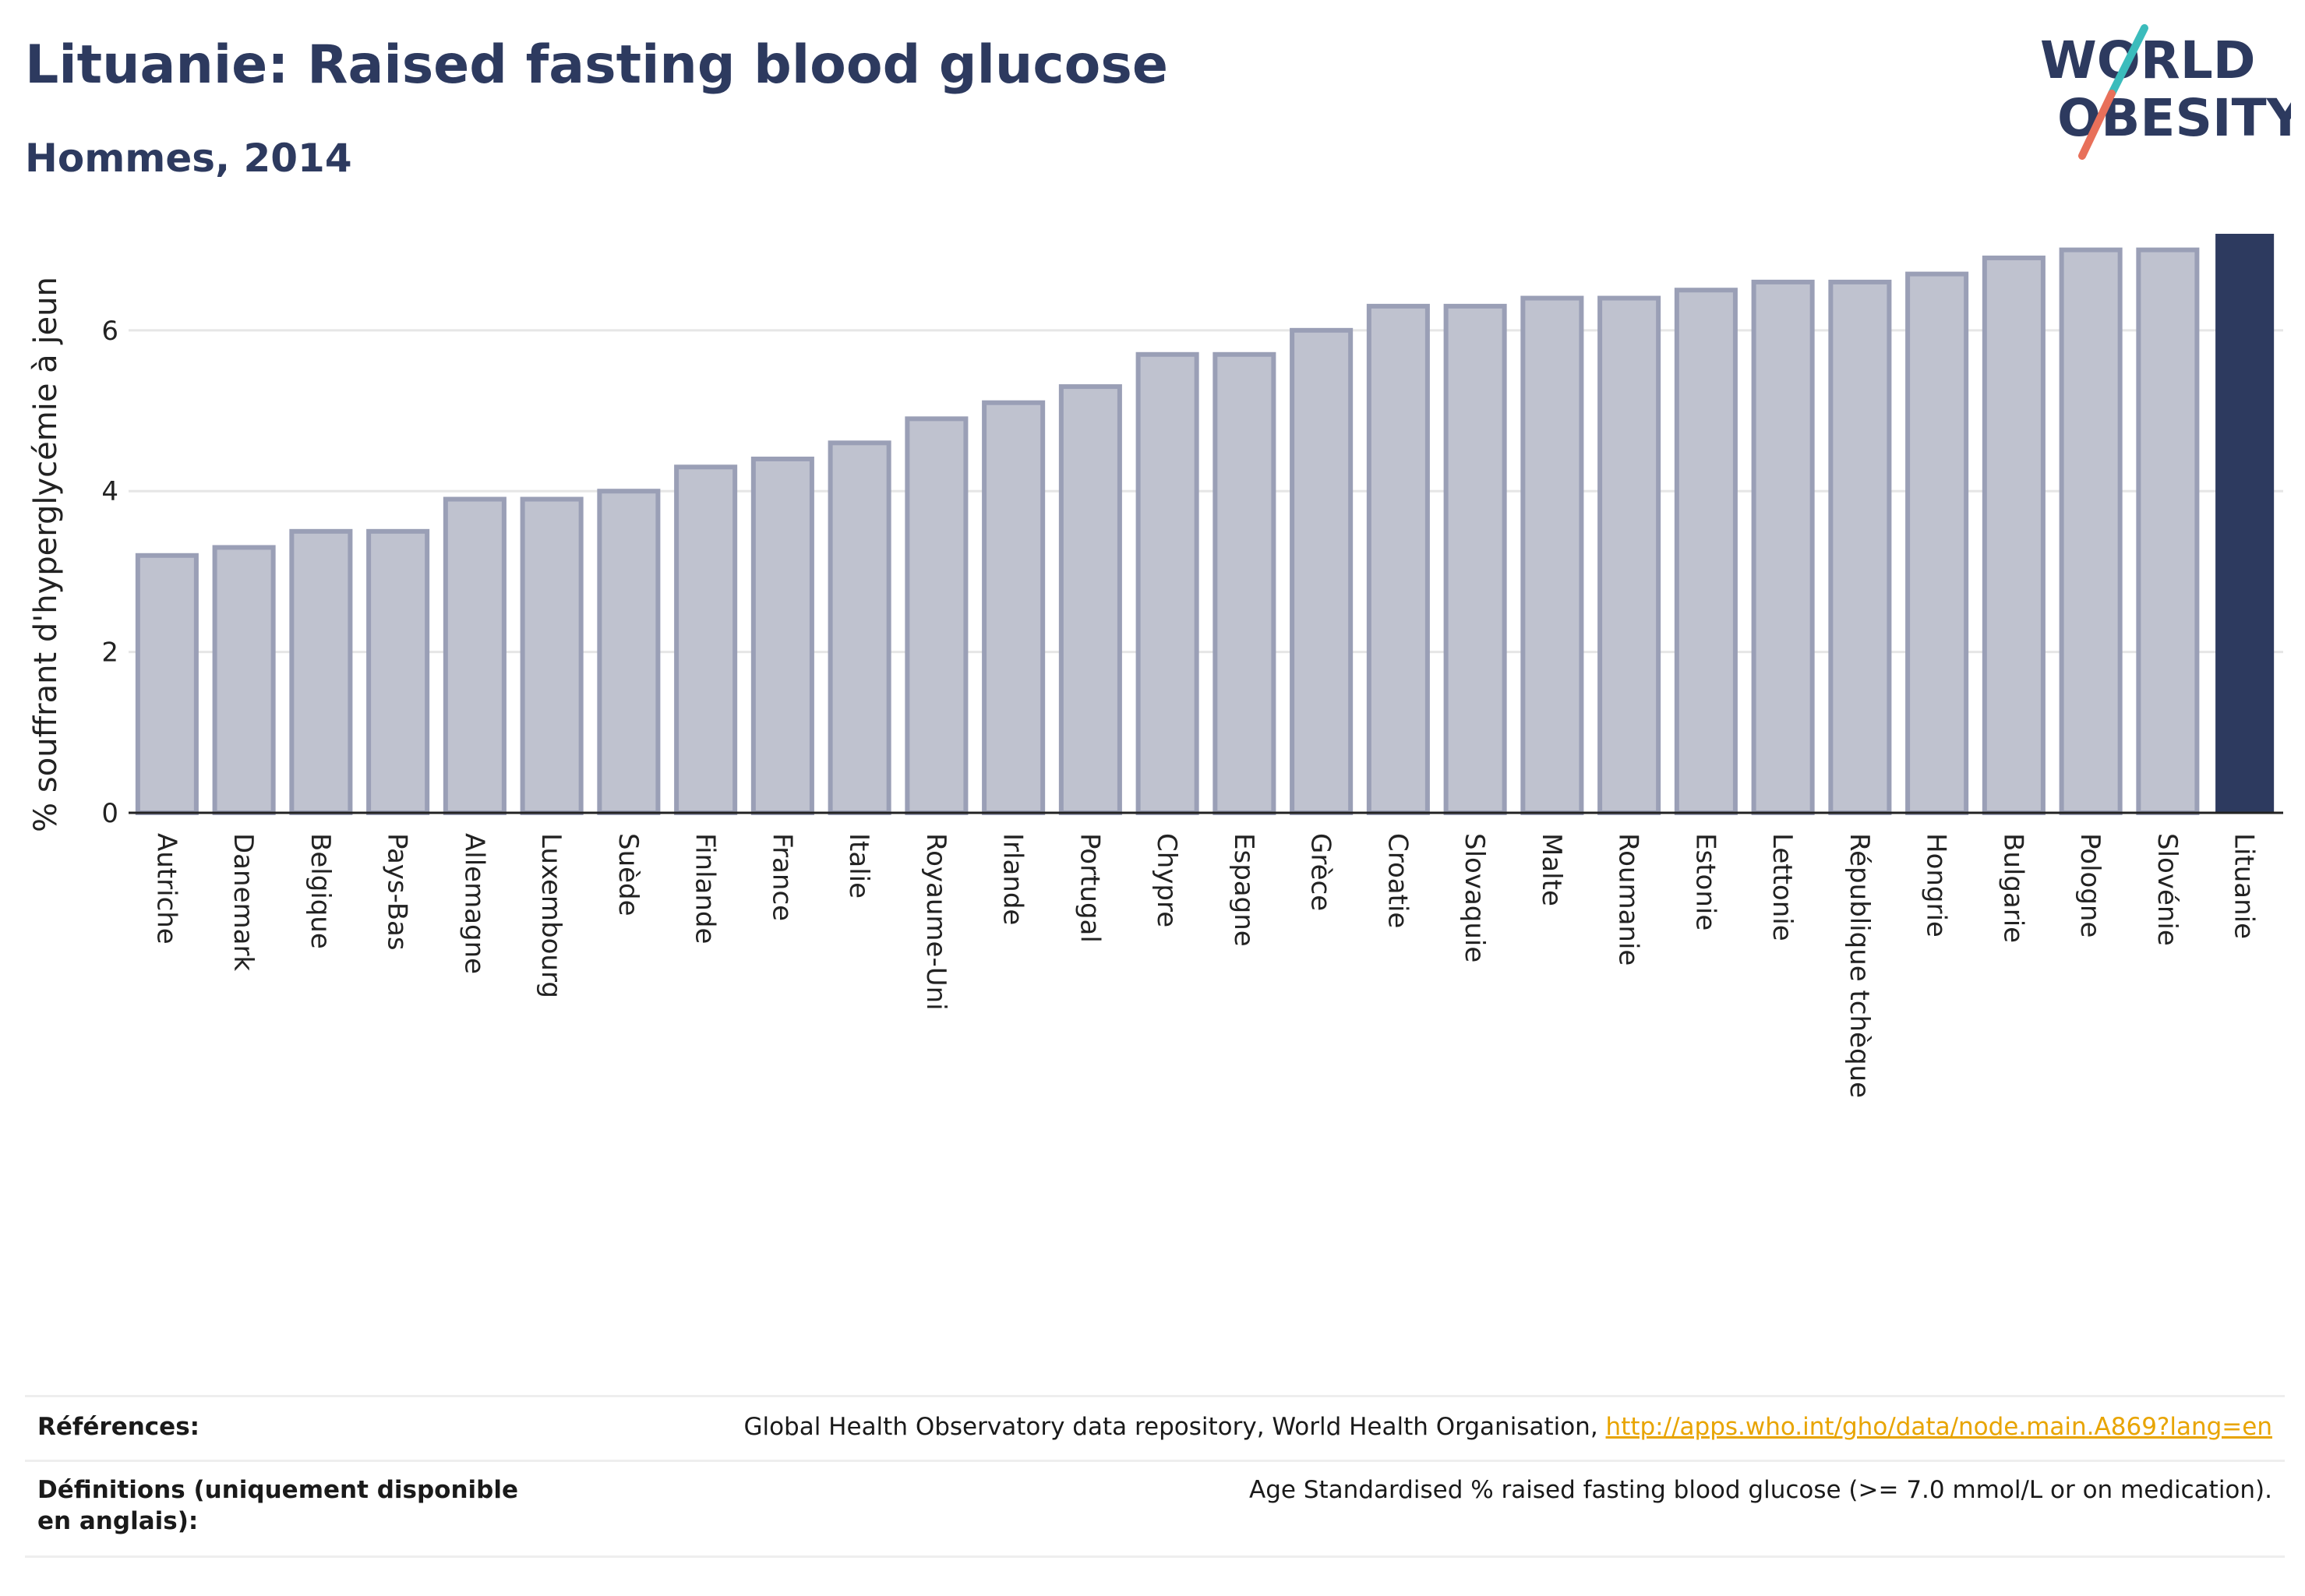  What do you see at coordinates (118, 1427) in the screenshot?
I see `references-label: Références:` at bounding box center [118, 1427].